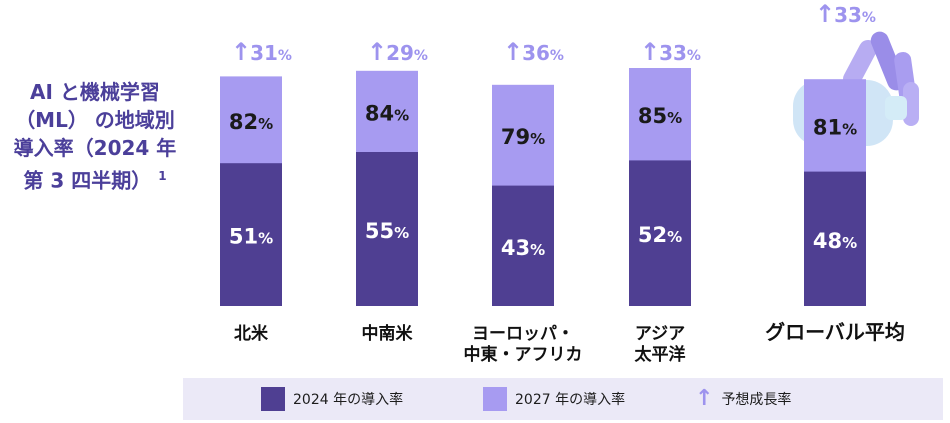  What do you see at coordinates (513, 52) in the screenshot?
I see `growth-up-arrow-icon-2: ↑` at bounding box center [513, 52].